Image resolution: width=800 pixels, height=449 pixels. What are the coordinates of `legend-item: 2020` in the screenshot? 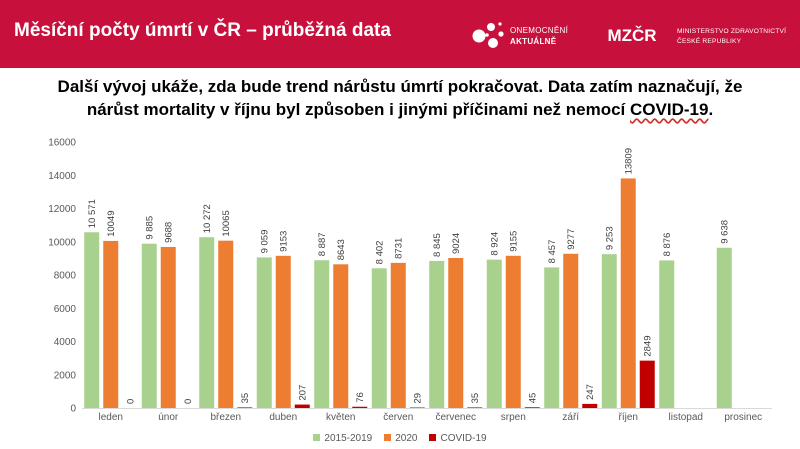 It's located at (400, 438).